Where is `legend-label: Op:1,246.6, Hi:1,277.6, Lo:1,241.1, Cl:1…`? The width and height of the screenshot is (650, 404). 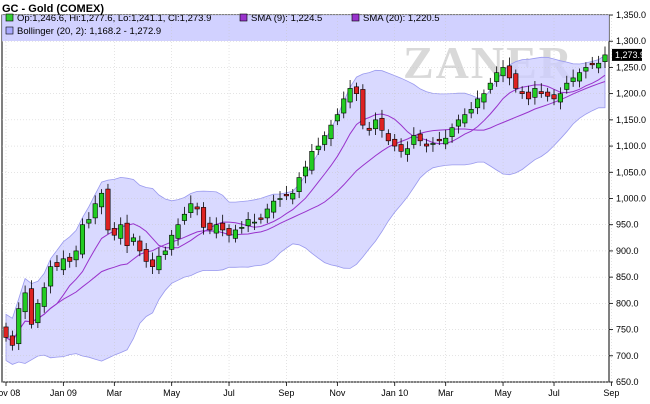 legend-label: Op:1,246.6, Hi:1,277.6, Lo:1,241.1, Cl:1… is located at coordinates (114, 18).